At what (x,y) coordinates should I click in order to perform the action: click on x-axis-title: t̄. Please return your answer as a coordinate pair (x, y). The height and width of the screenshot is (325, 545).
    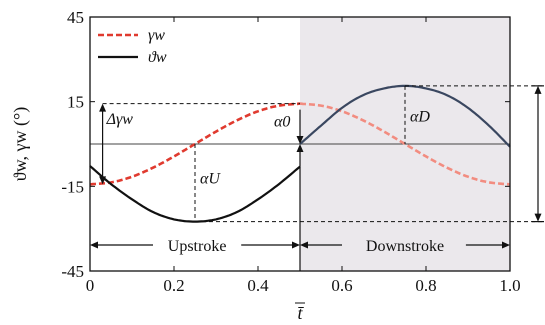
    Looking at the image, I should click on (300, 313).